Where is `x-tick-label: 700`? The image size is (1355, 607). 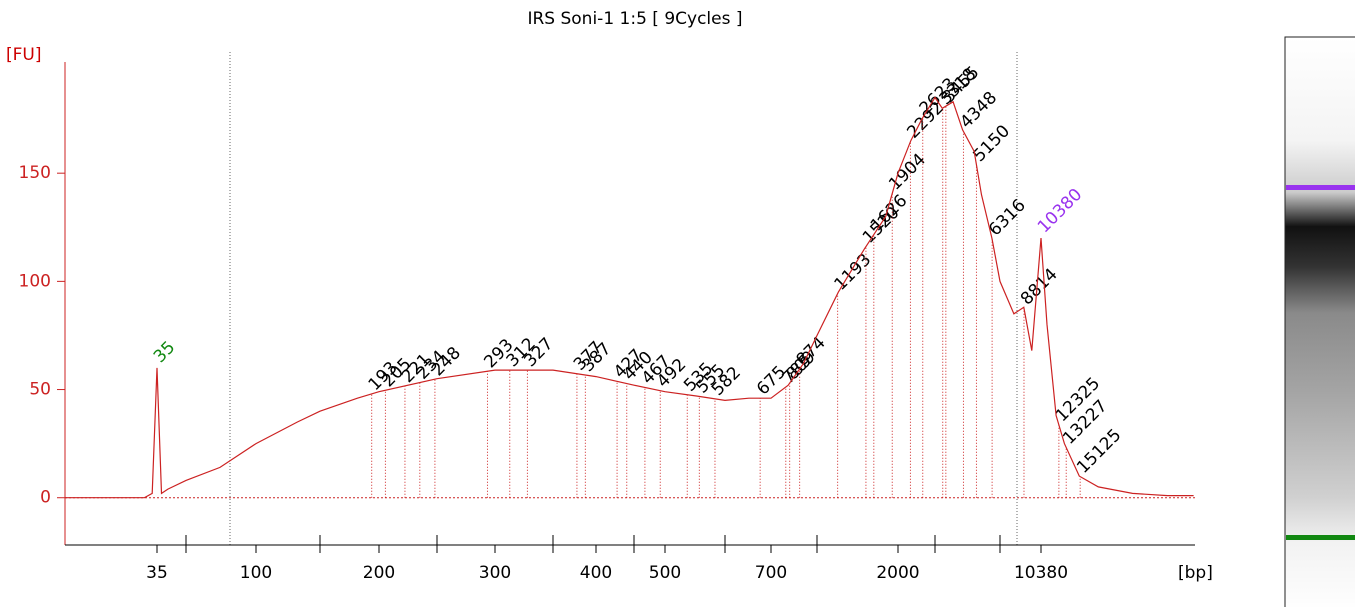 x-tick-label: 700 is located at coordinates (771, 573).